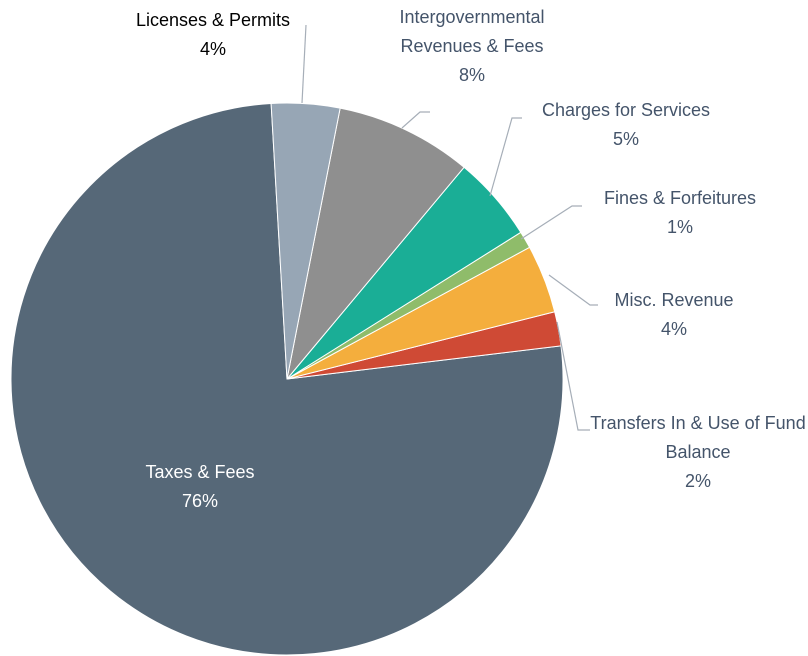 This screenshot has width=808, height=656. Describe the element at coordinates (472, 31) in the screenshot. I see `category-name: Intergovernmental Revenues & Fees` at that location.